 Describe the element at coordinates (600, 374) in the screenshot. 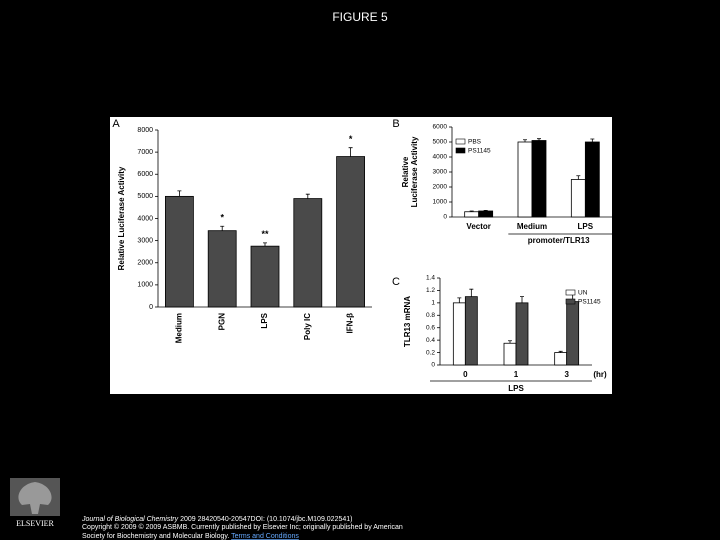

I see `x-unit: (hr)` at that location.